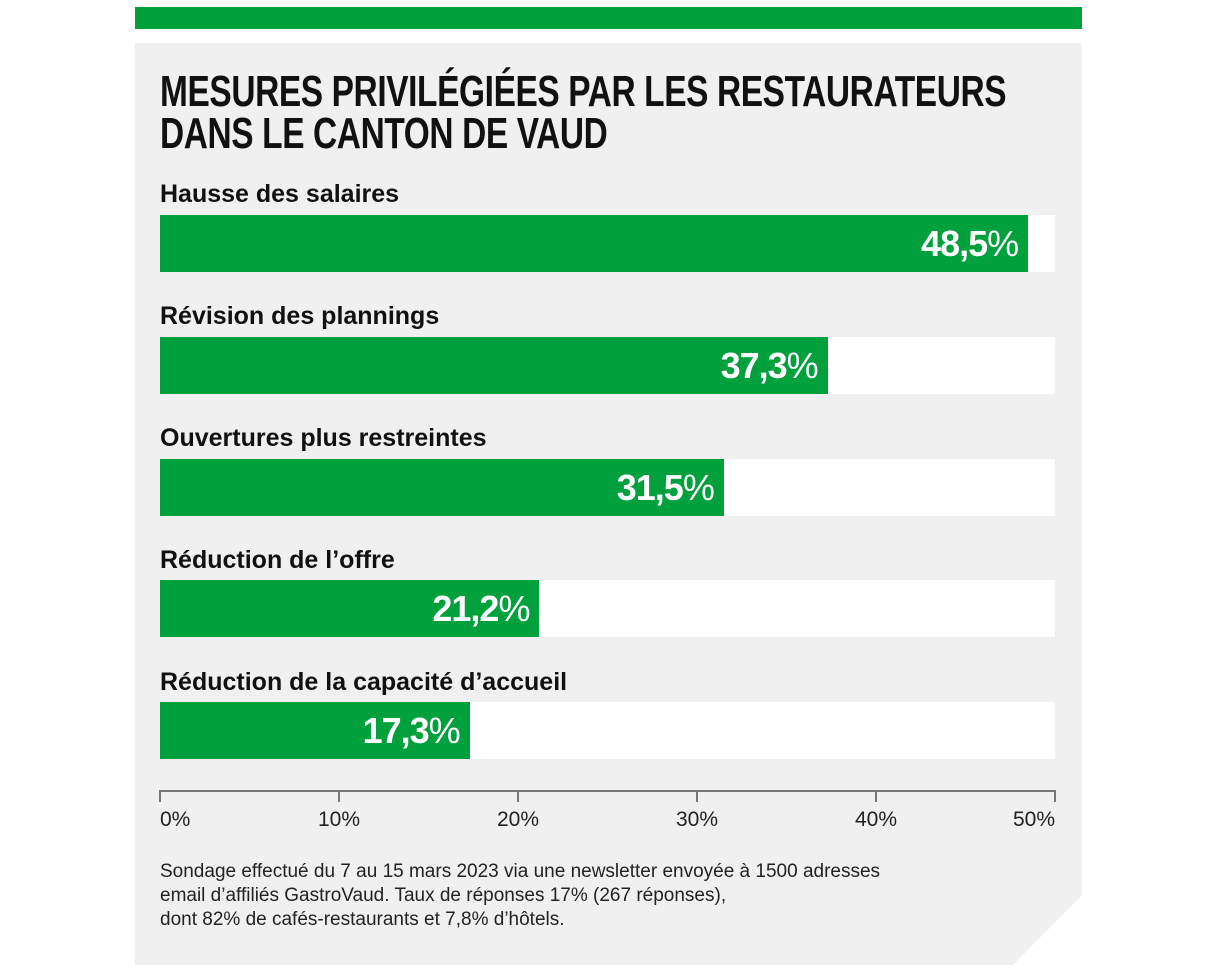 The width and height of the screenshot is (1225, 980). I want to click on data-label: 31,5%, so click(665, 488).